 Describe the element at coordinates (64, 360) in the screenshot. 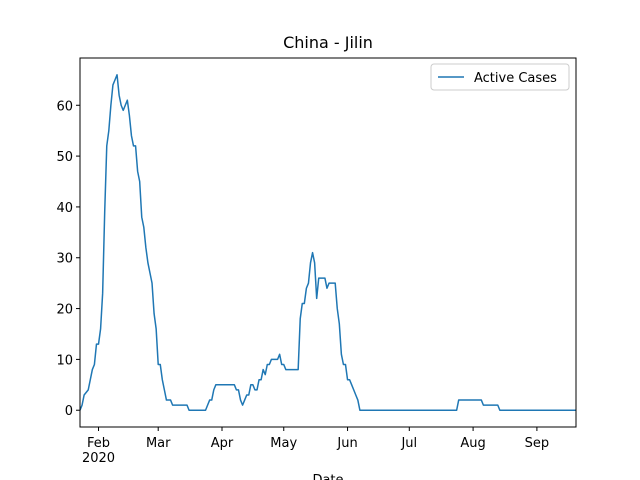

I see `y-tick-label: 10` at that location.